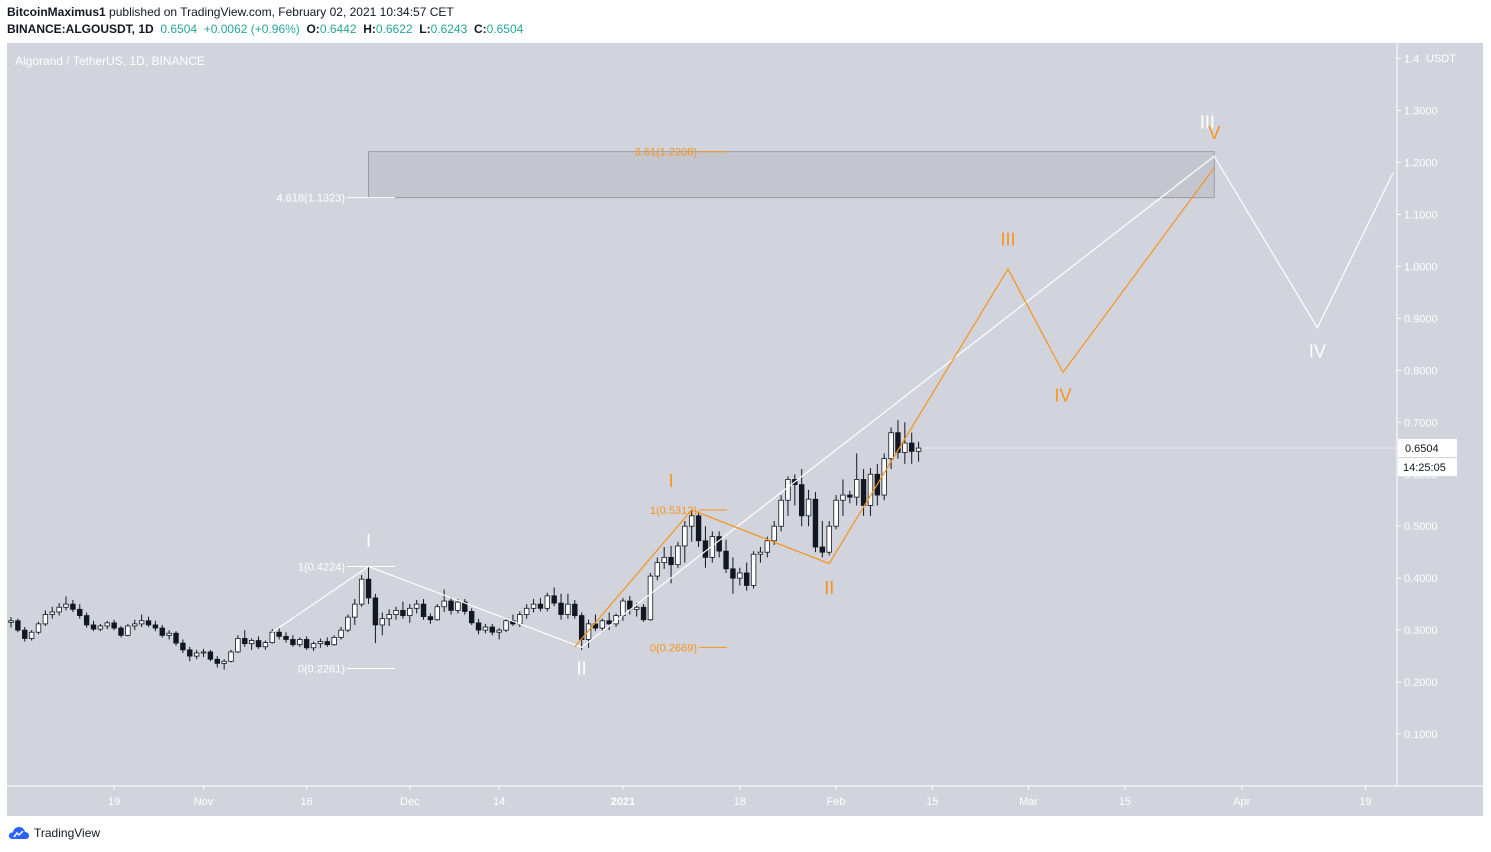 This screenshot has width=1491, height=852. I want to click on price-axis, so click(1440, 414).